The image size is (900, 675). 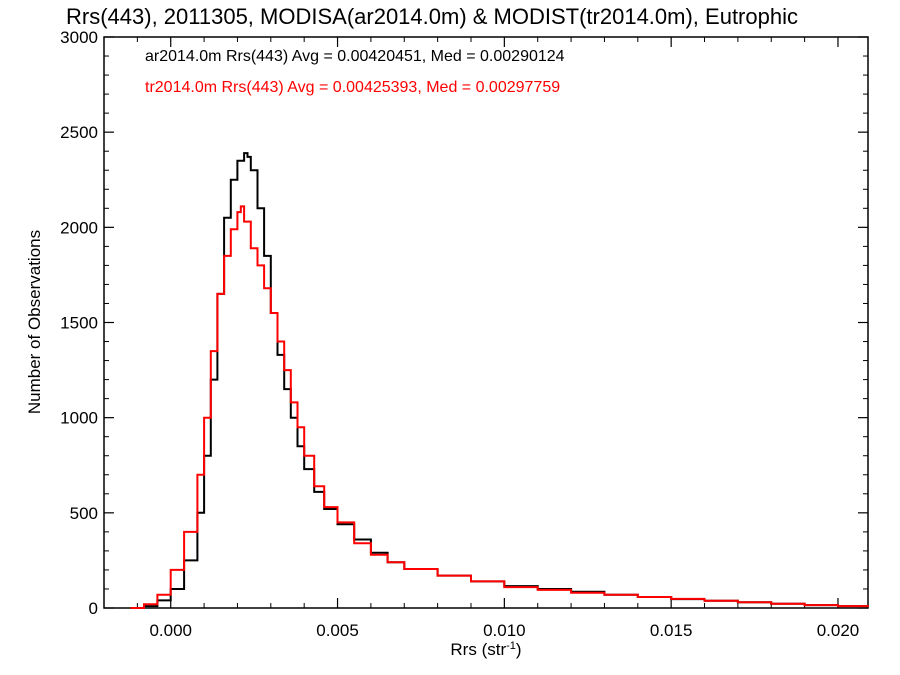 I want to click on x-tick-label: 0.020, so click(x=838, y=630).